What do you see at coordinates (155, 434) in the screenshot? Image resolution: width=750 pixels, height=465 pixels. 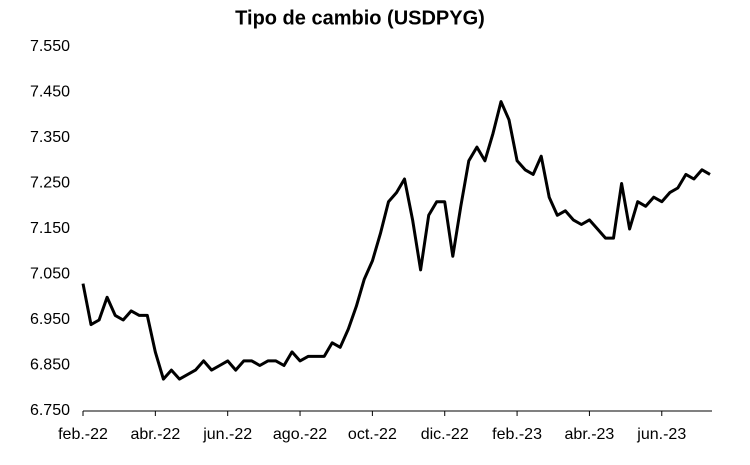 I see `x-tick-label: abr.-22` at bounding box center [155, 434].